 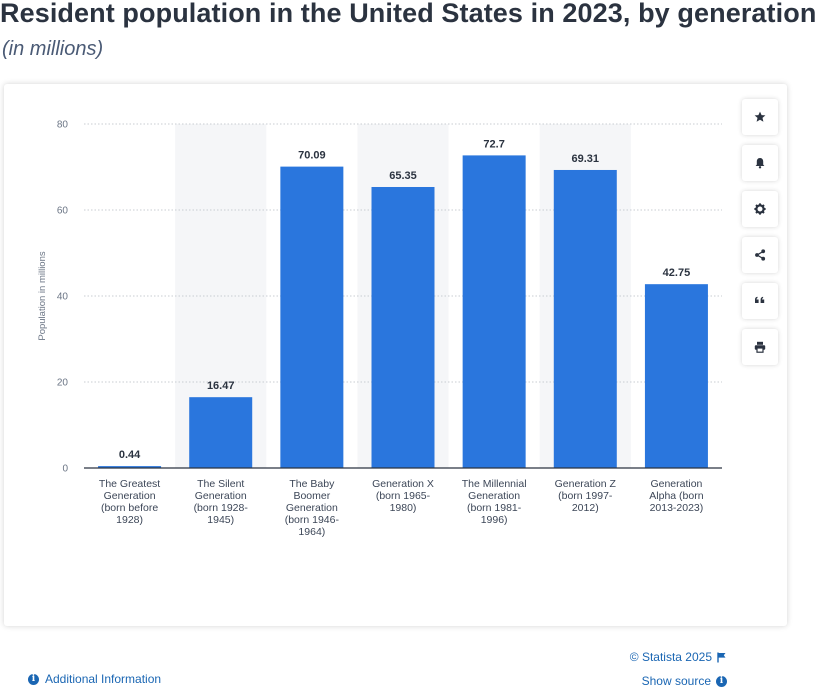 What do you see at coordinates (63, 297) in the screenshot?
I see `y-tick-label: 40` at bounding box center [63, 297].